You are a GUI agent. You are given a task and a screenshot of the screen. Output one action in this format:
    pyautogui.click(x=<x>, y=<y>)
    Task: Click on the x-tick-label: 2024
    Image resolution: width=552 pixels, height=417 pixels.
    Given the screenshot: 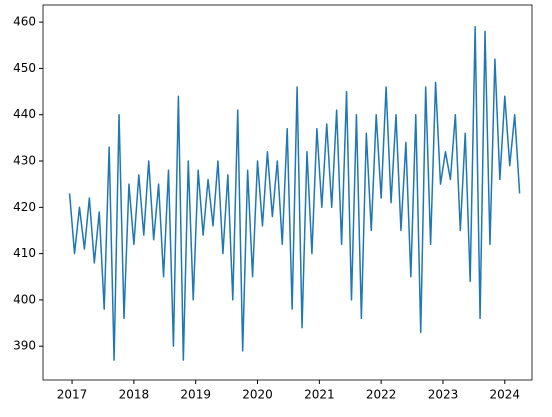 What is the action you would take?
    pyautogui.click(x=505, y=395)
    